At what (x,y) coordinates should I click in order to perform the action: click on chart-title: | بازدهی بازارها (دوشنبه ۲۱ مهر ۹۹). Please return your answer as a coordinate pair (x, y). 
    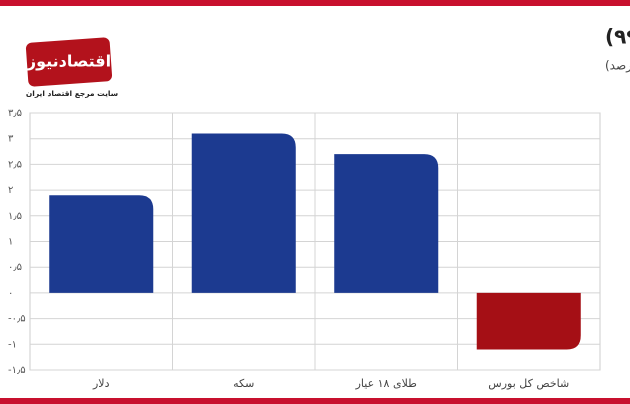
    Looking at the image, I should click on (617, 37).